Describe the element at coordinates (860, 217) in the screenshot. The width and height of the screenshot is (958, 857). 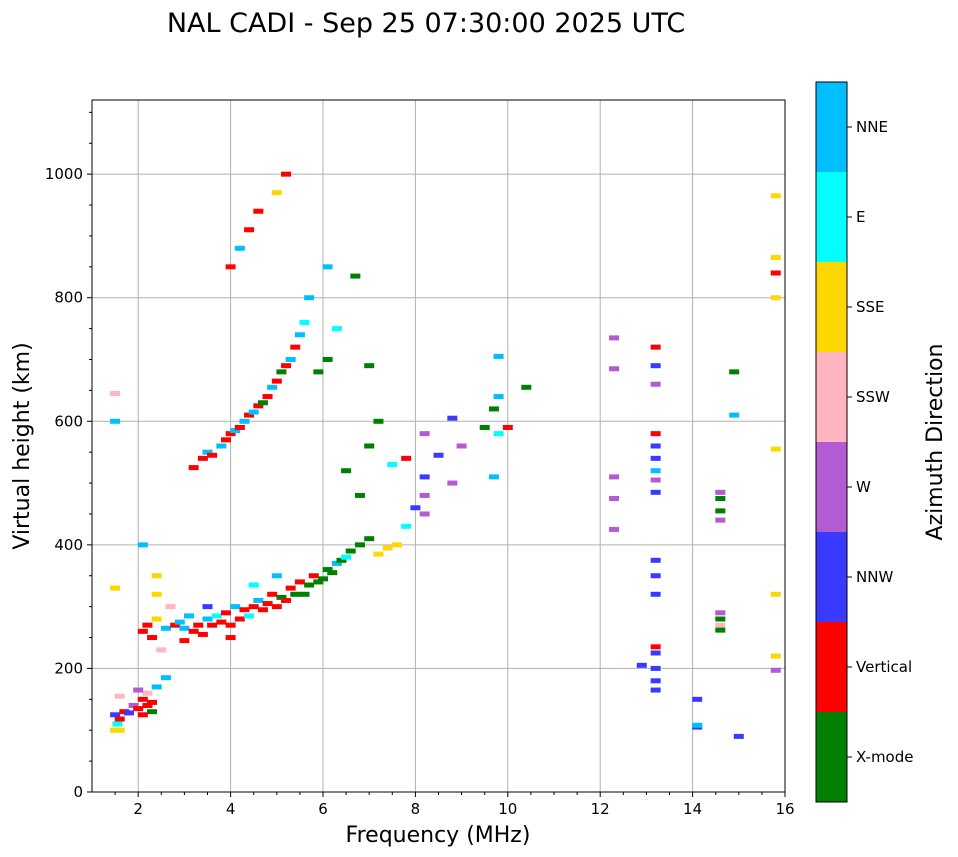
I see `colorbar-label: E` at that location.